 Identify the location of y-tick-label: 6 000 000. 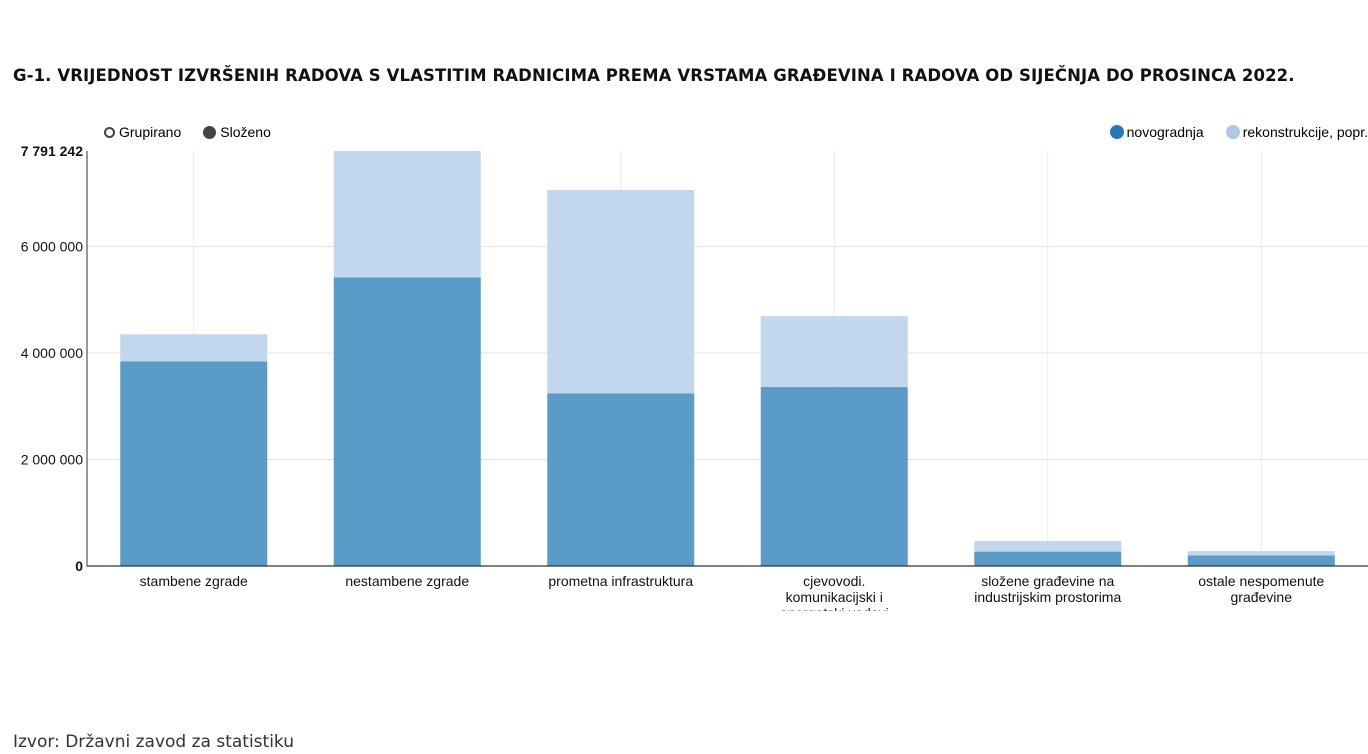
(52, 246).